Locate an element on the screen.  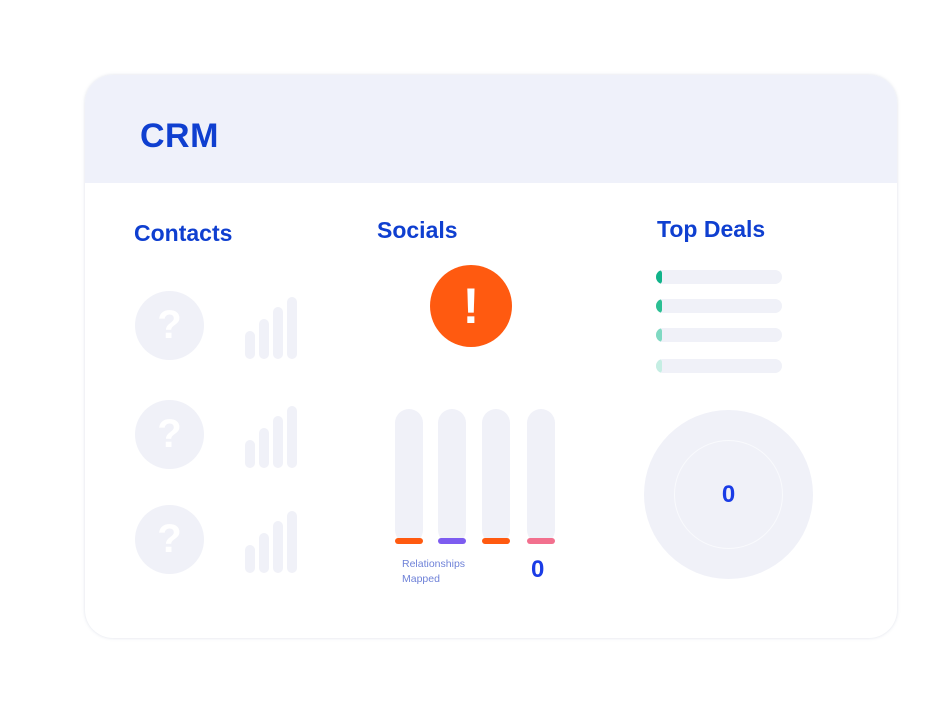
relationships-mapped-count: 0 is located at coordinates (538, 569).